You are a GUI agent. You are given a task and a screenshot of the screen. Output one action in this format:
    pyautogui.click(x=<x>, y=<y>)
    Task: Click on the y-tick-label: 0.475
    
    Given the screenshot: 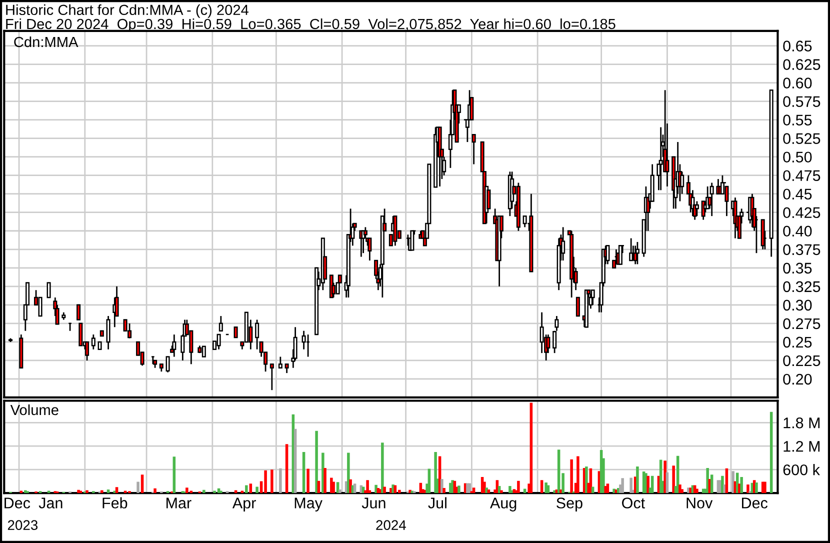 What is the action you would take?
    pyautogui.click(x=801, y=176)
    